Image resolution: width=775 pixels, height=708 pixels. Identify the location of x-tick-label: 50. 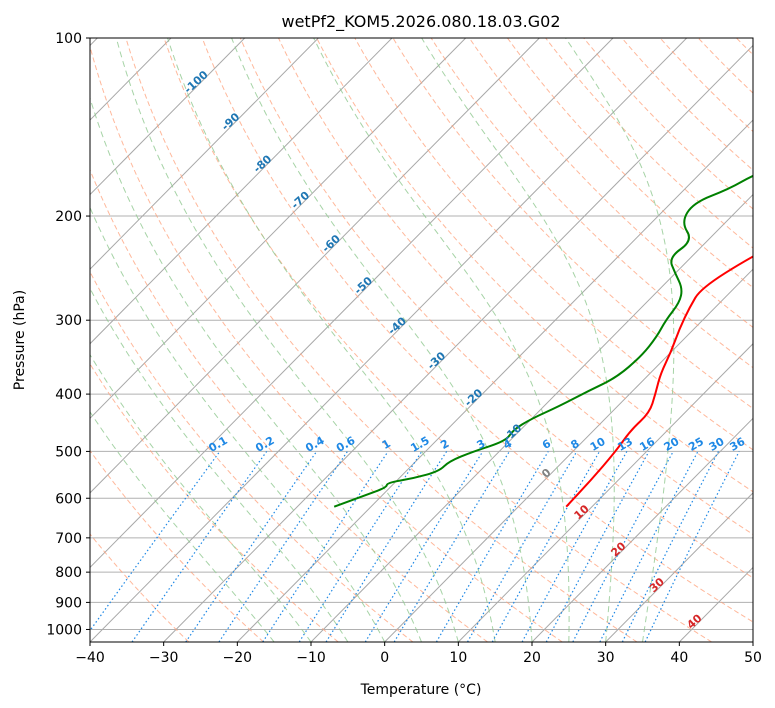
(753, 658).